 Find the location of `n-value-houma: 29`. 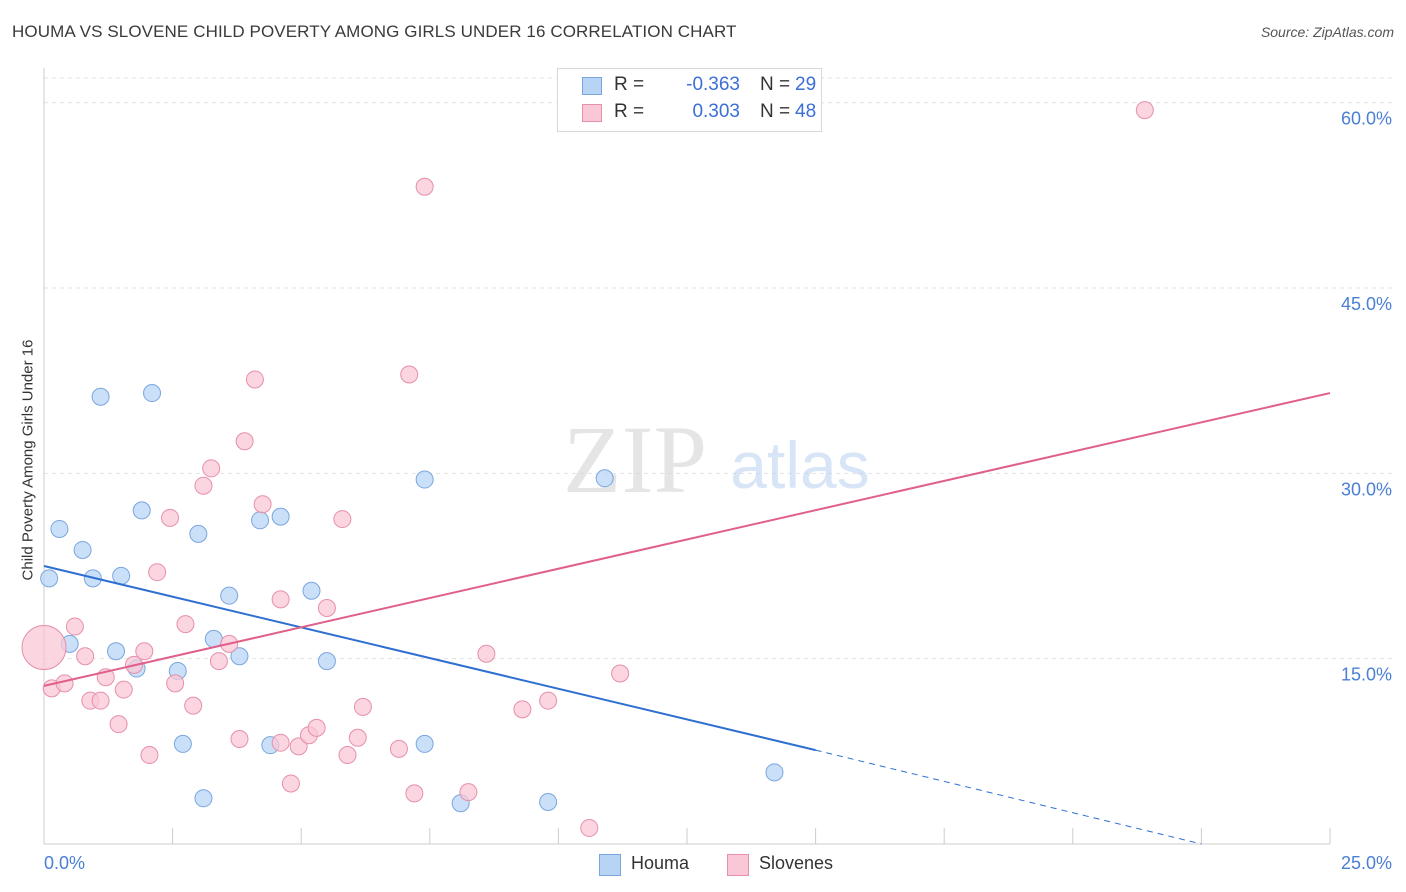

n-value-houma: 29 is located at coordinates (806, 84).